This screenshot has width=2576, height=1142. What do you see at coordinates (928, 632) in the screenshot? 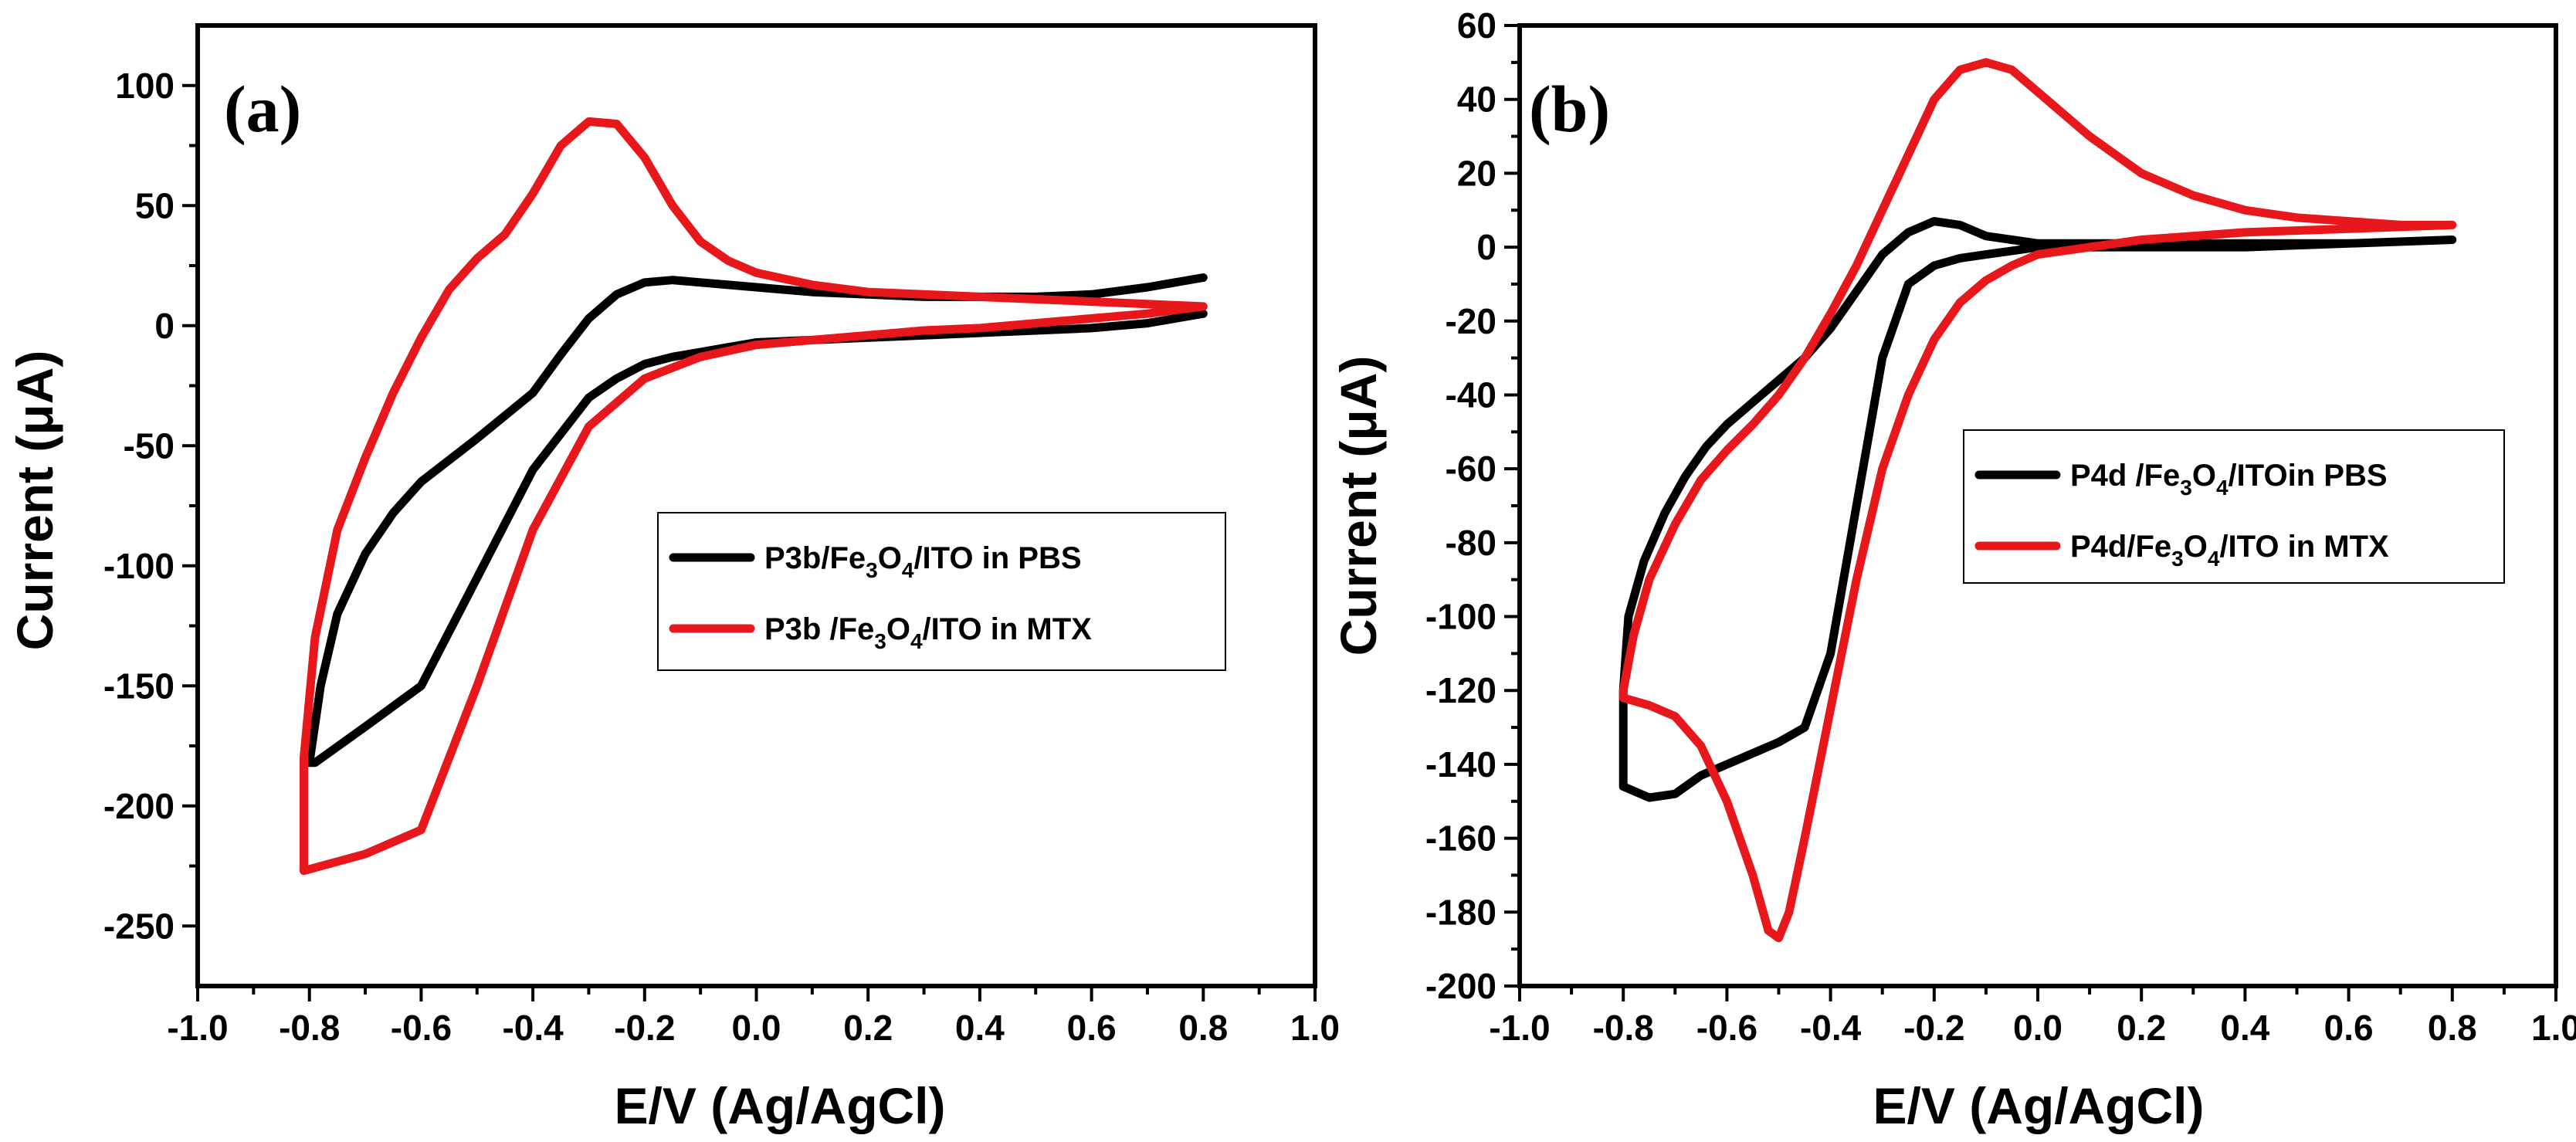
I see `legend-label-a-2: P3b /Fe3O4/ITO in MTX` at bounding box center [928, 632].